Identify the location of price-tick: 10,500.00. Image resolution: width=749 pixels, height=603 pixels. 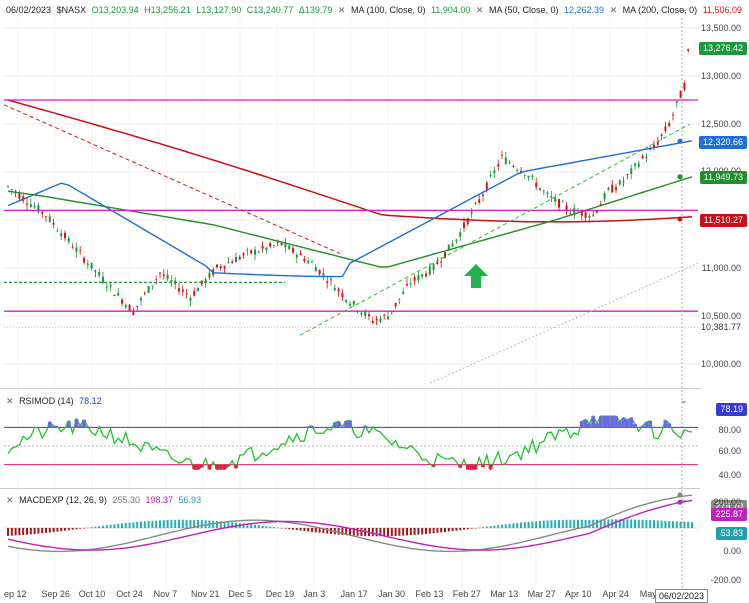
(720, 316).